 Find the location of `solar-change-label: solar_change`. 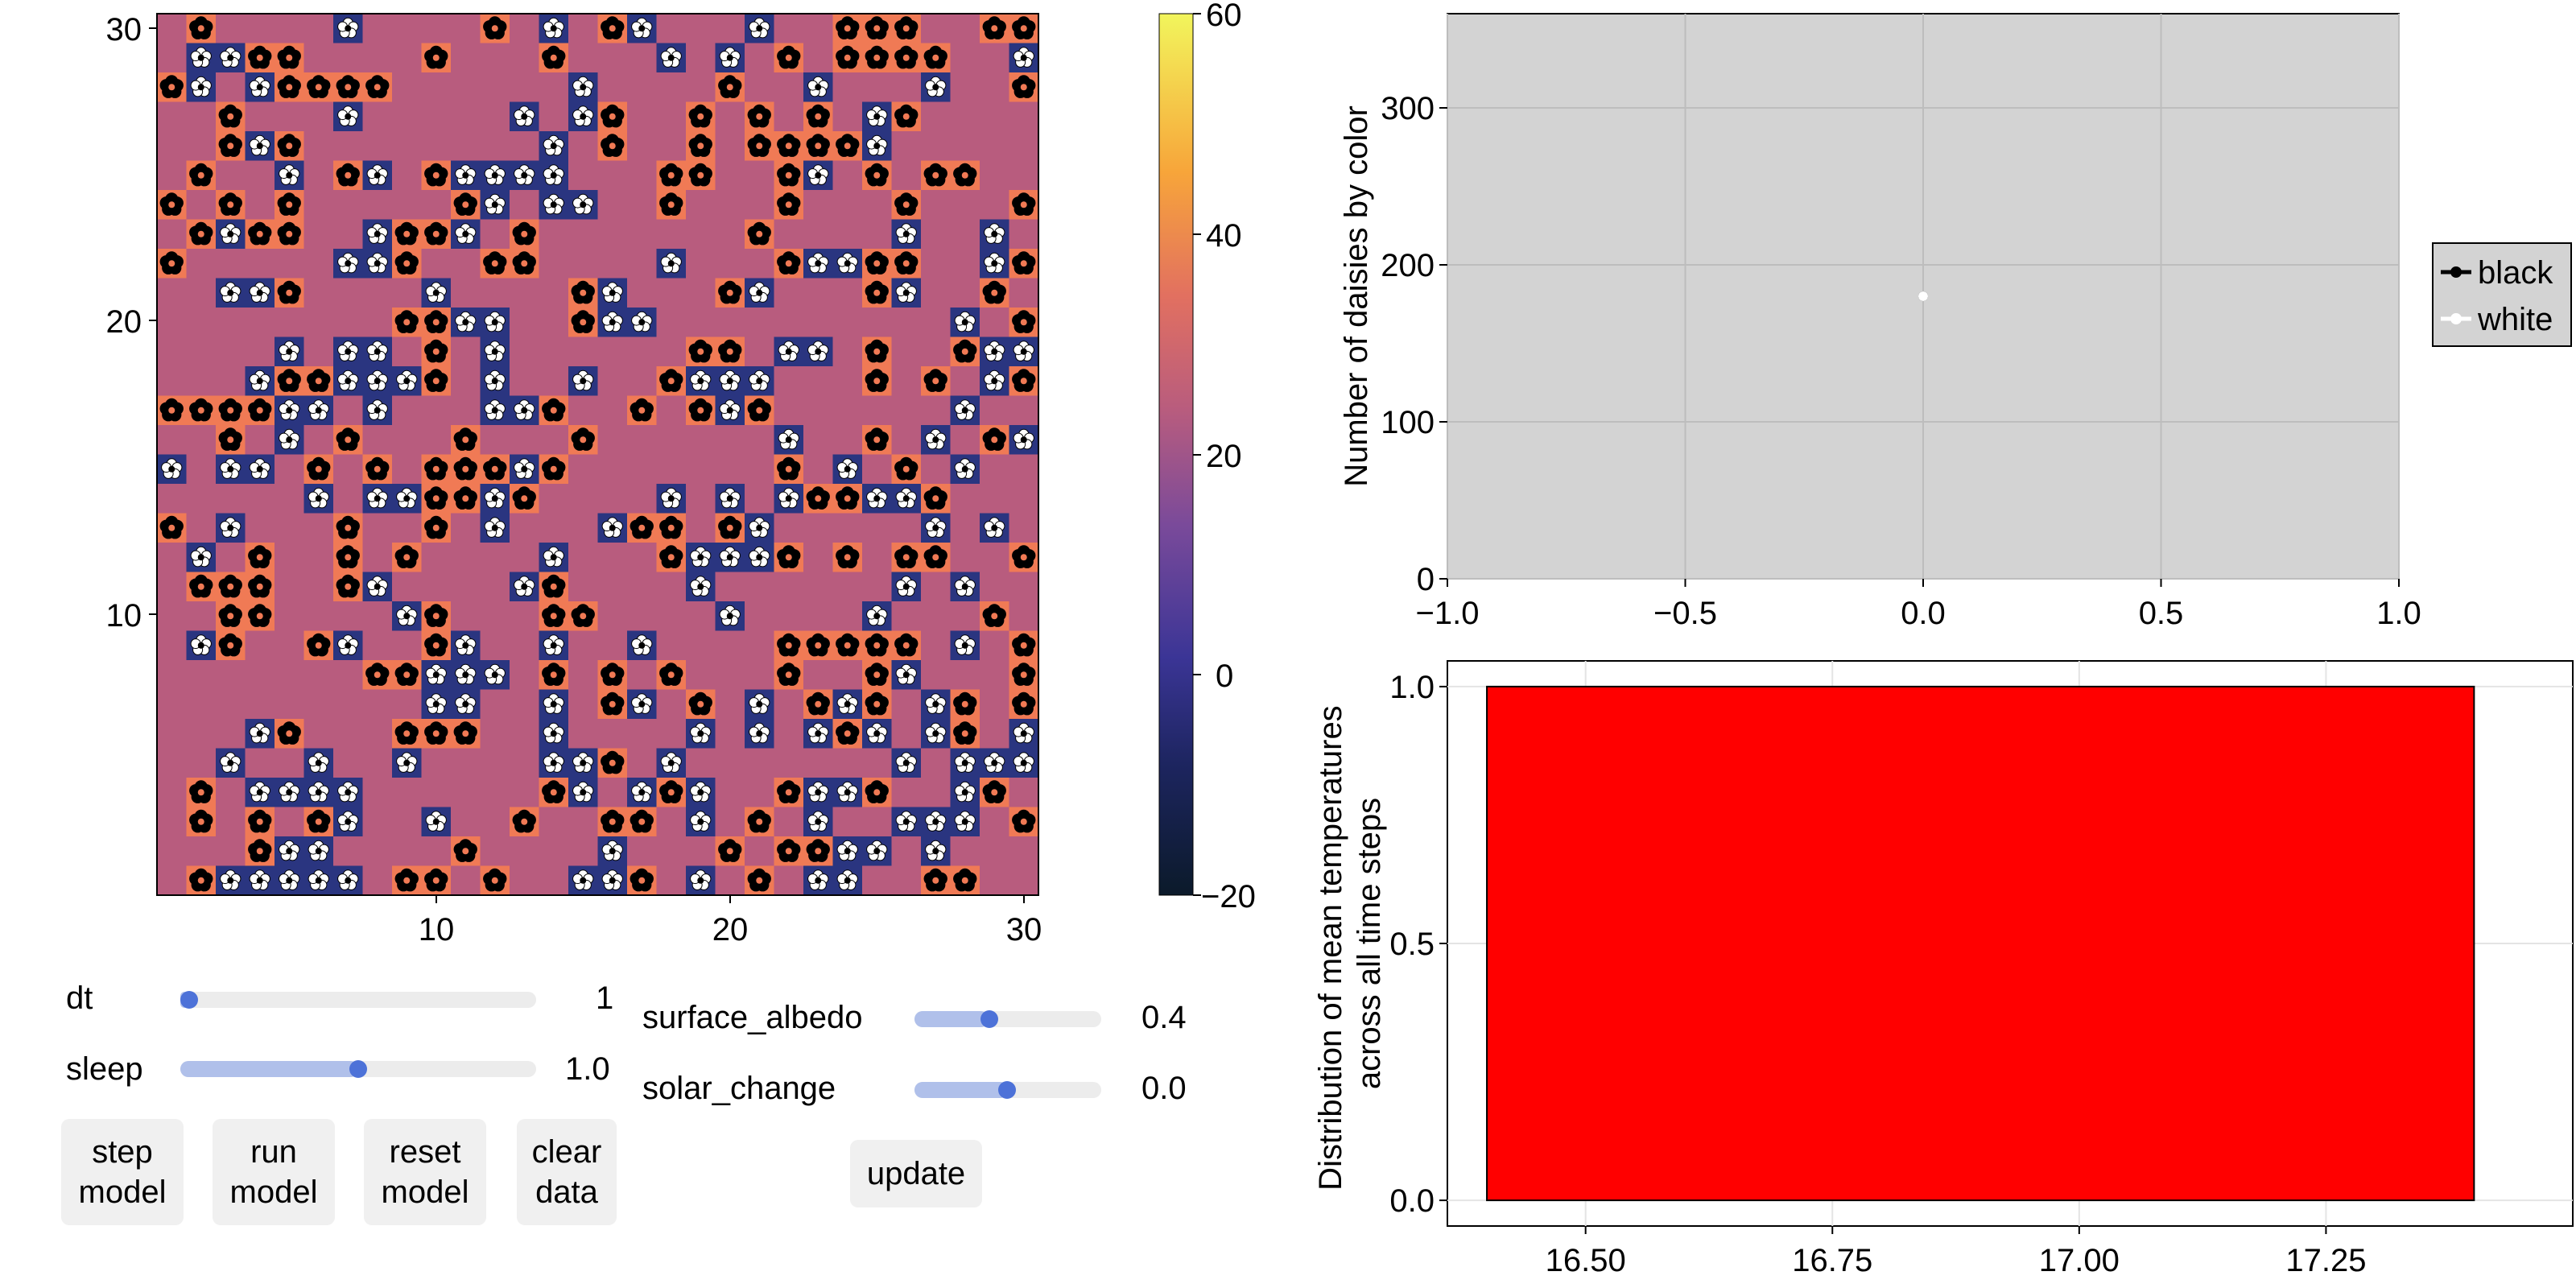

solar-change-label: solar_change is located at coordinates (739, 1088).